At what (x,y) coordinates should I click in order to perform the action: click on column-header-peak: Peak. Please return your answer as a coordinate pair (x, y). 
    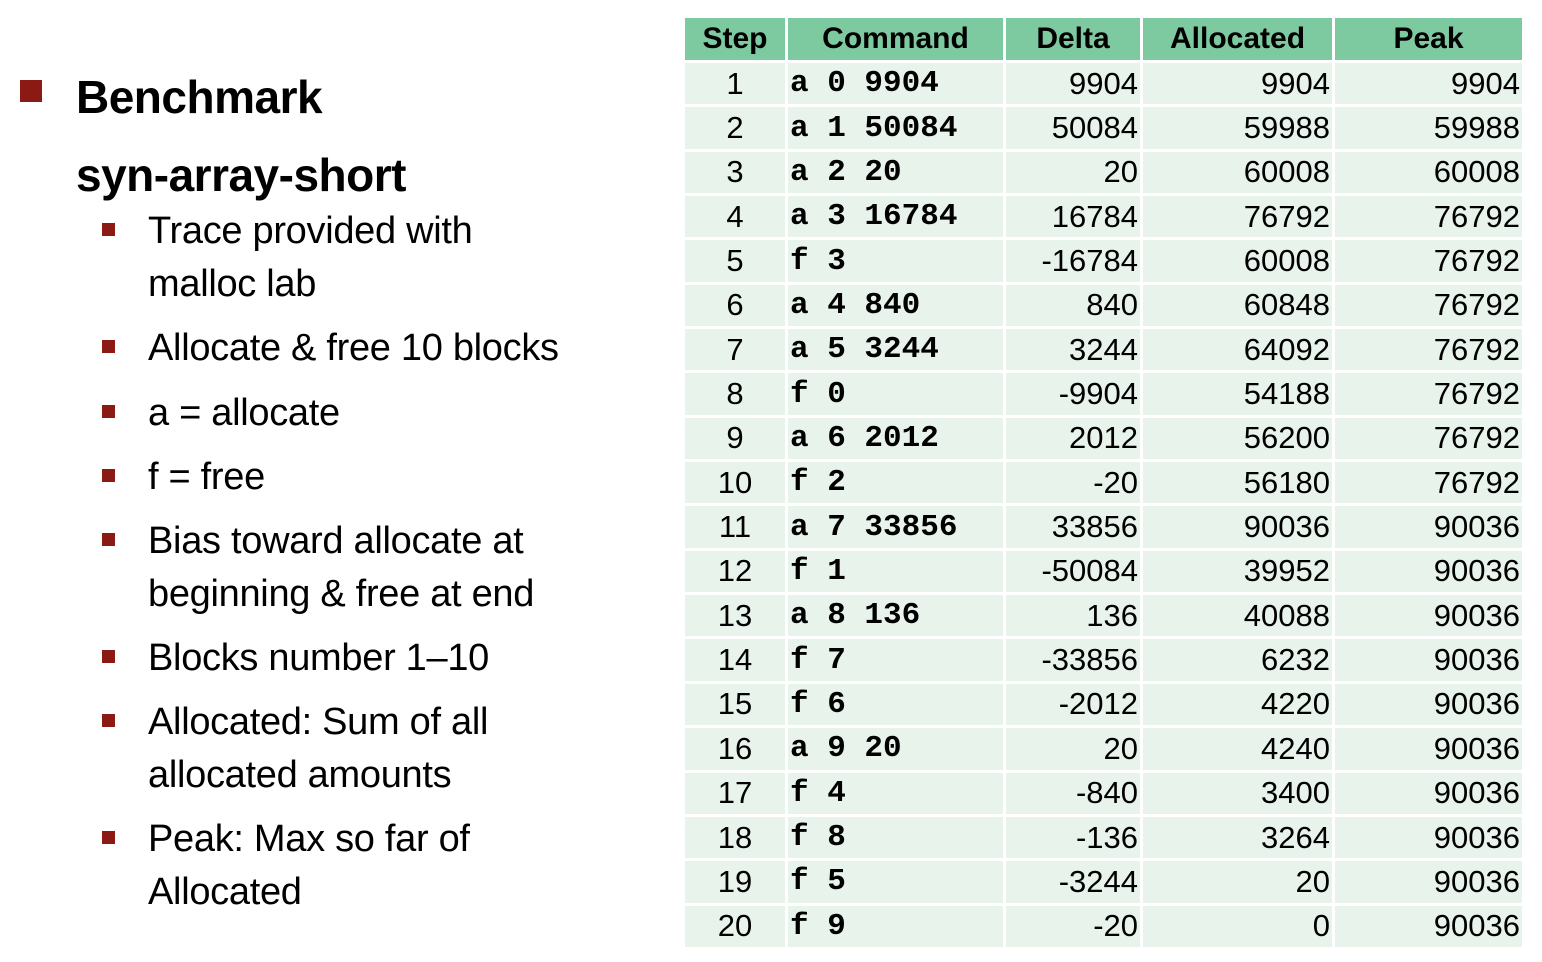
    Looking at the image, I should click on (1428, 39).